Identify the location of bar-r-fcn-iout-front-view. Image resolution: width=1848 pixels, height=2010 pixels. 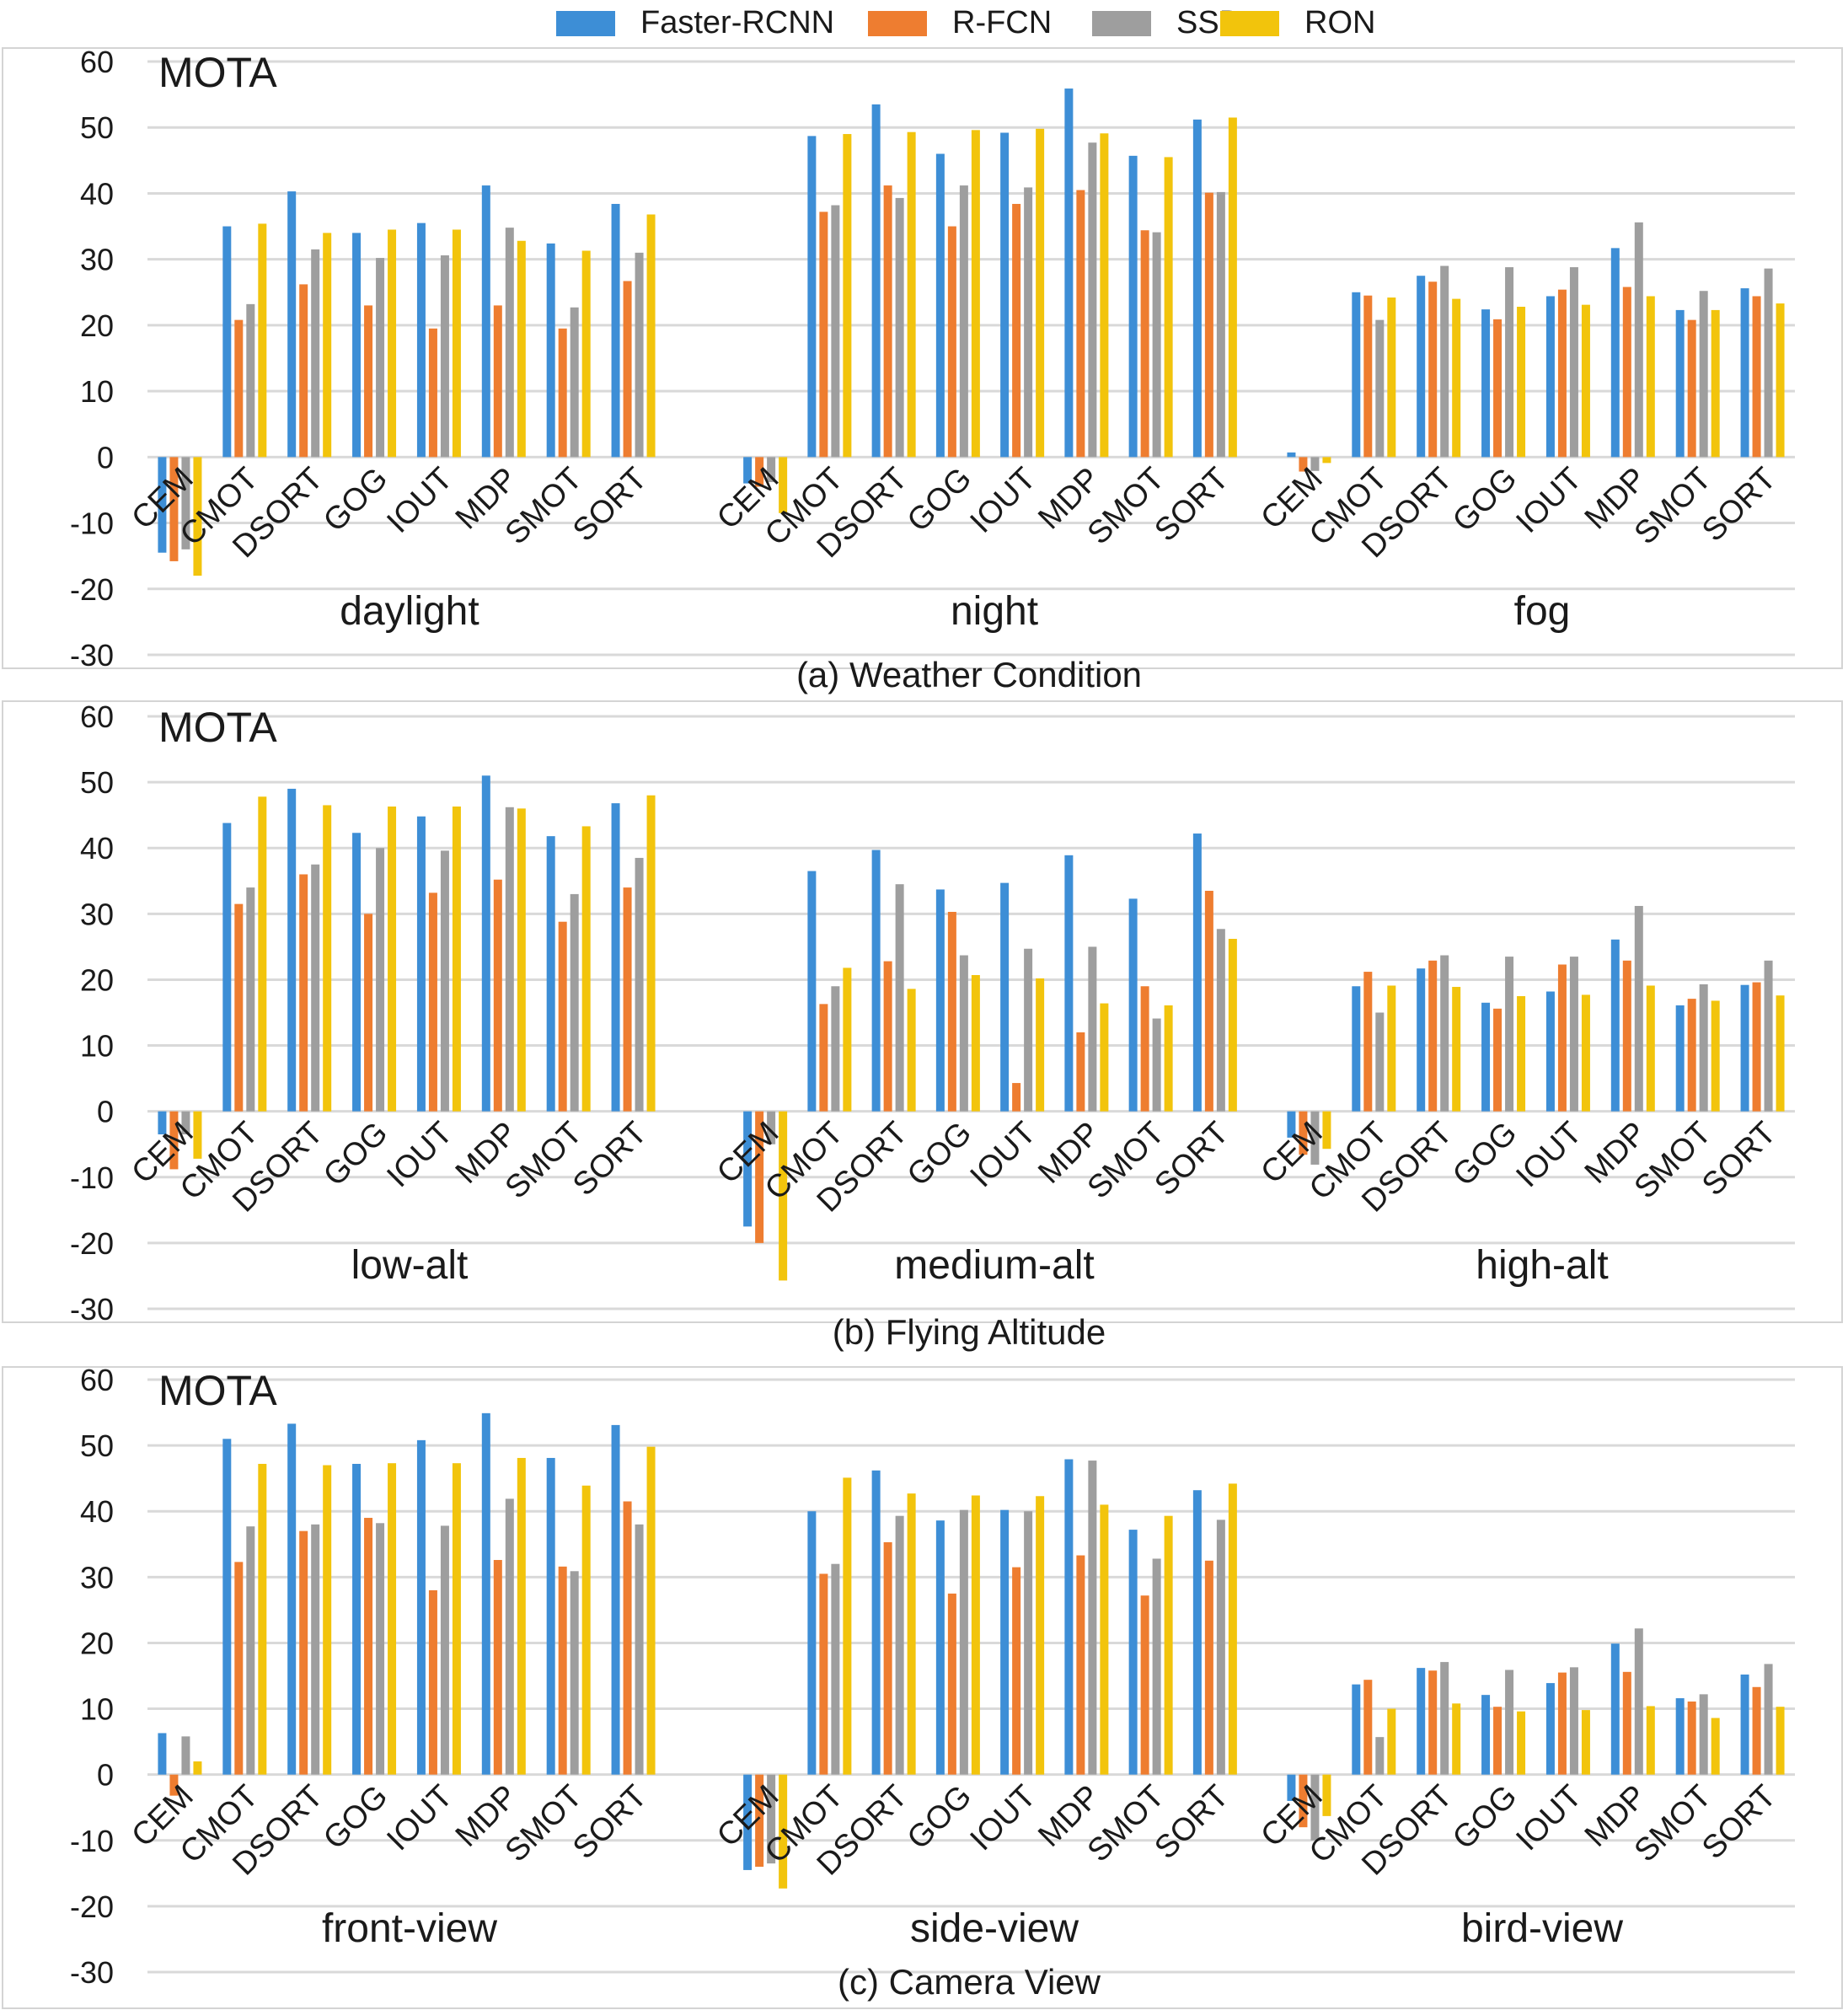
(433, 1682).